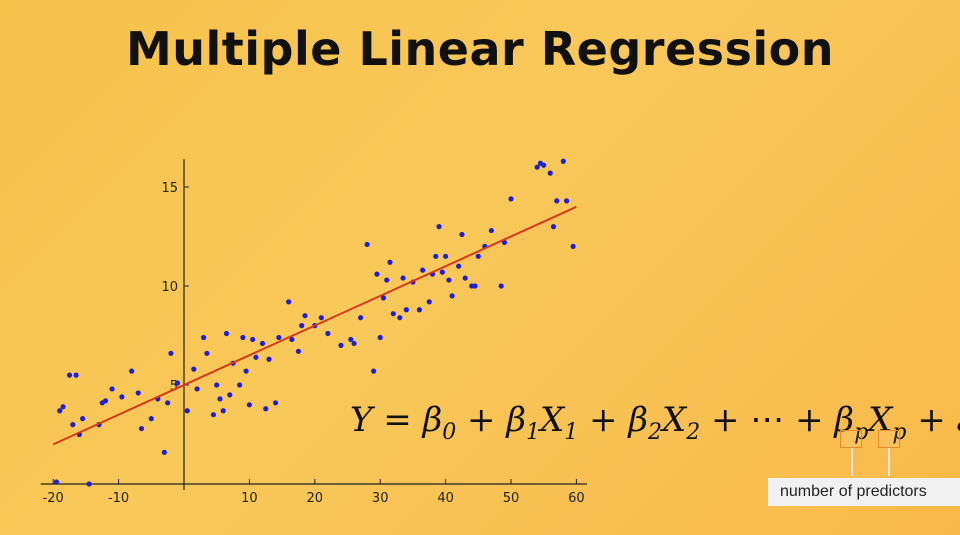 The height and width of the screenshot is (535, 960). I want to click on beta-p-pointer-line, so click(852, 462).